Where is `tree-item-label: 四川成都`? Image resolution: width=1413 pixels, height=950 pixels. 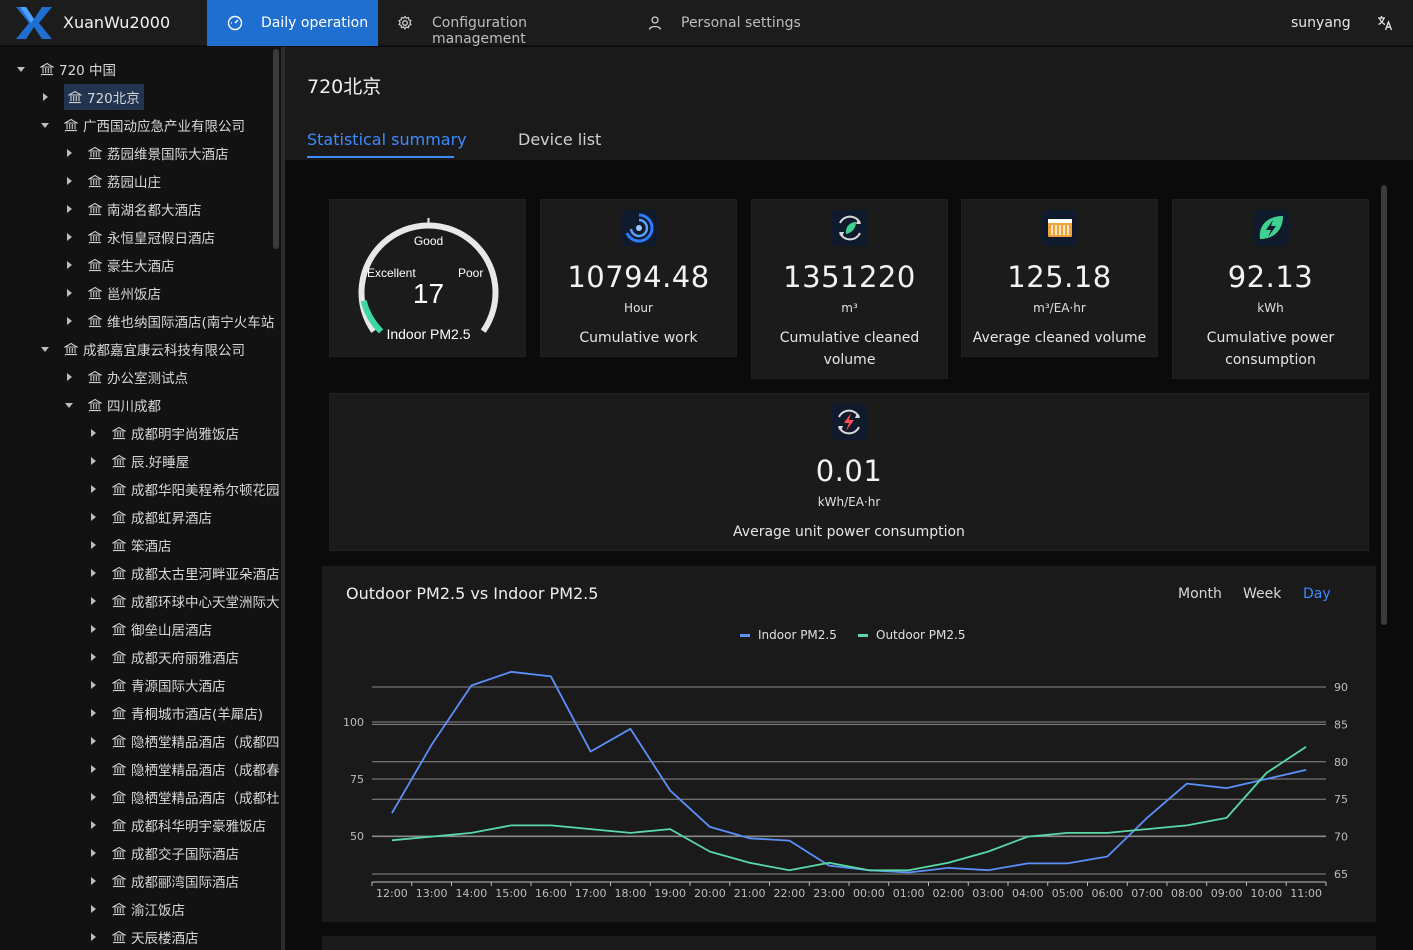
tree-item-label: 四川成都 is located at coordinates (134, 407).